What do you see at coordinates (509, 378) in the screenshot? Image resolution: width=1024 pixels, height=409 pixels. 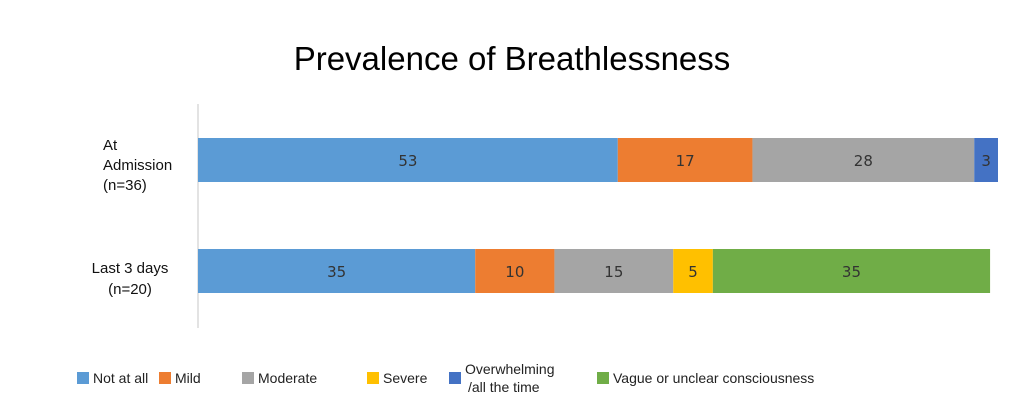 I see `legend-label: Overwhelming/all the time` at bounding box center [509, 378].